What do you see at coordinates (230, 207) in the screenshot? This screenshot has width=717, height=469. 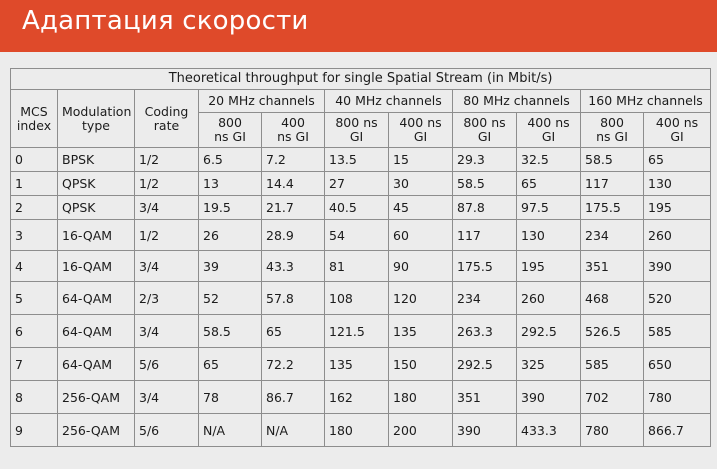 I see `cell-value: 19.5` at bounding box center [230, 207].